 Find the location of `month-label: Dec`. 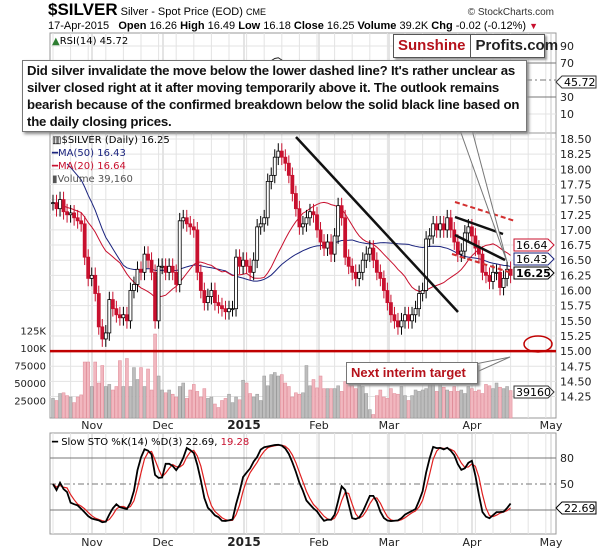

month-label: Dec is located at coordinates (162, 542).